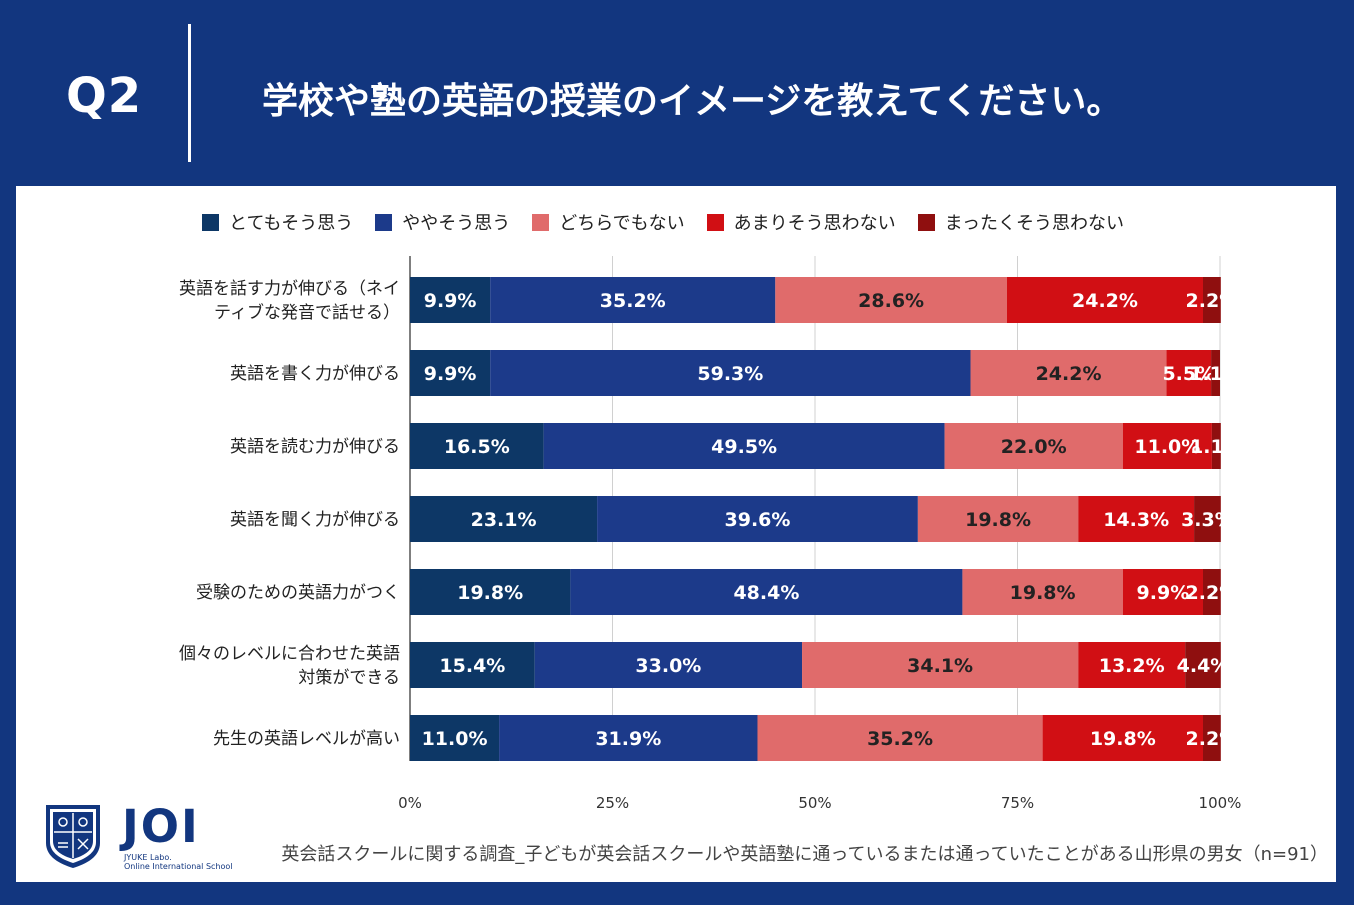 This screenshot has height=905, width=1354. Describe the element at coordinates (161, 826) in the screenshot. I see `logo-wordmark: JOI` at that location.